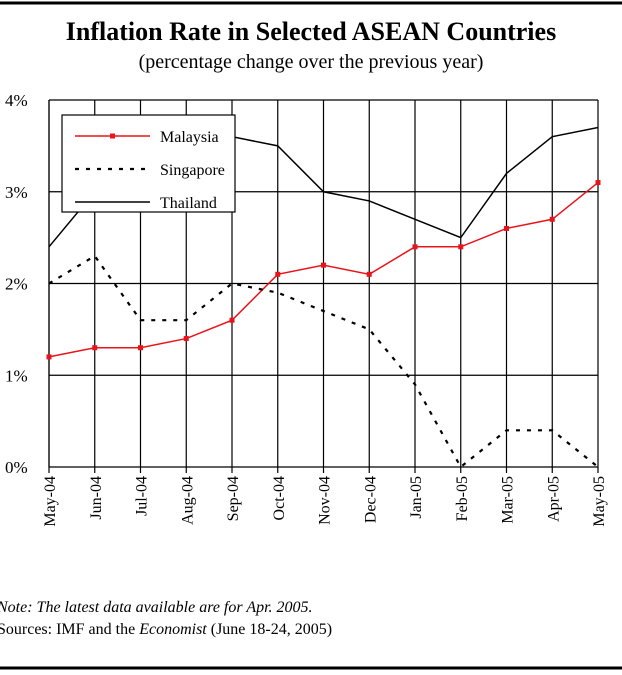 This screenshot has width=622, height=675. I want to click on legend-label: Singapore, so click(192, 170).